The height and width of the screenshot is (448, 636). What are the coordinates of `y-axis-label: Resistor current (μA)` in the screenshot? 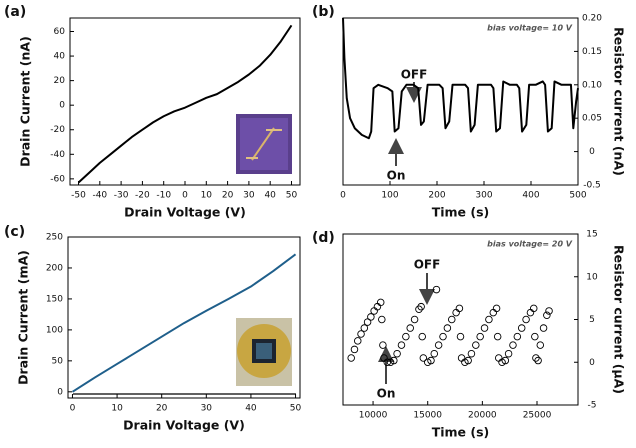 It's located at (619, 319).